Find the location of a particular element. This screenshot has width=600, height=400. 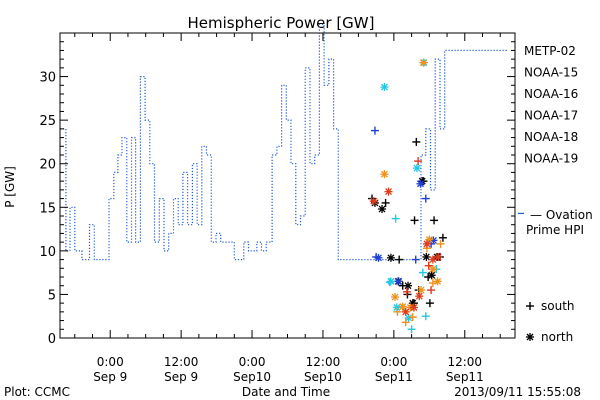

y-tick-label: 25 is located at coordinates (47, 121).